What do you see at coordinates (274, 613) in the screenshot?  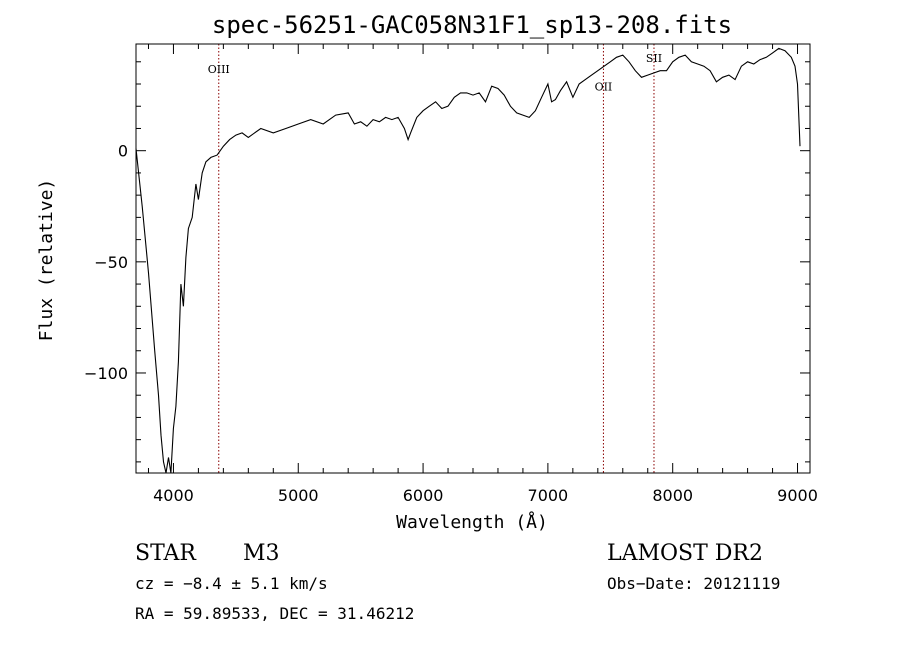 I see `coordinates: RA = 59.89533, DEC = 31.46212` at bounding box center [274, 613].